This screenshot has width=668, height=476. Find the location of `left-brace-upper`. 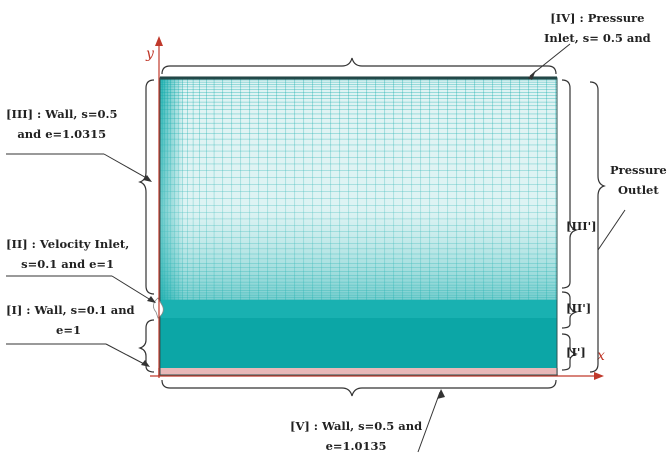

left-brace-upper is located at coordinates (146, 187).